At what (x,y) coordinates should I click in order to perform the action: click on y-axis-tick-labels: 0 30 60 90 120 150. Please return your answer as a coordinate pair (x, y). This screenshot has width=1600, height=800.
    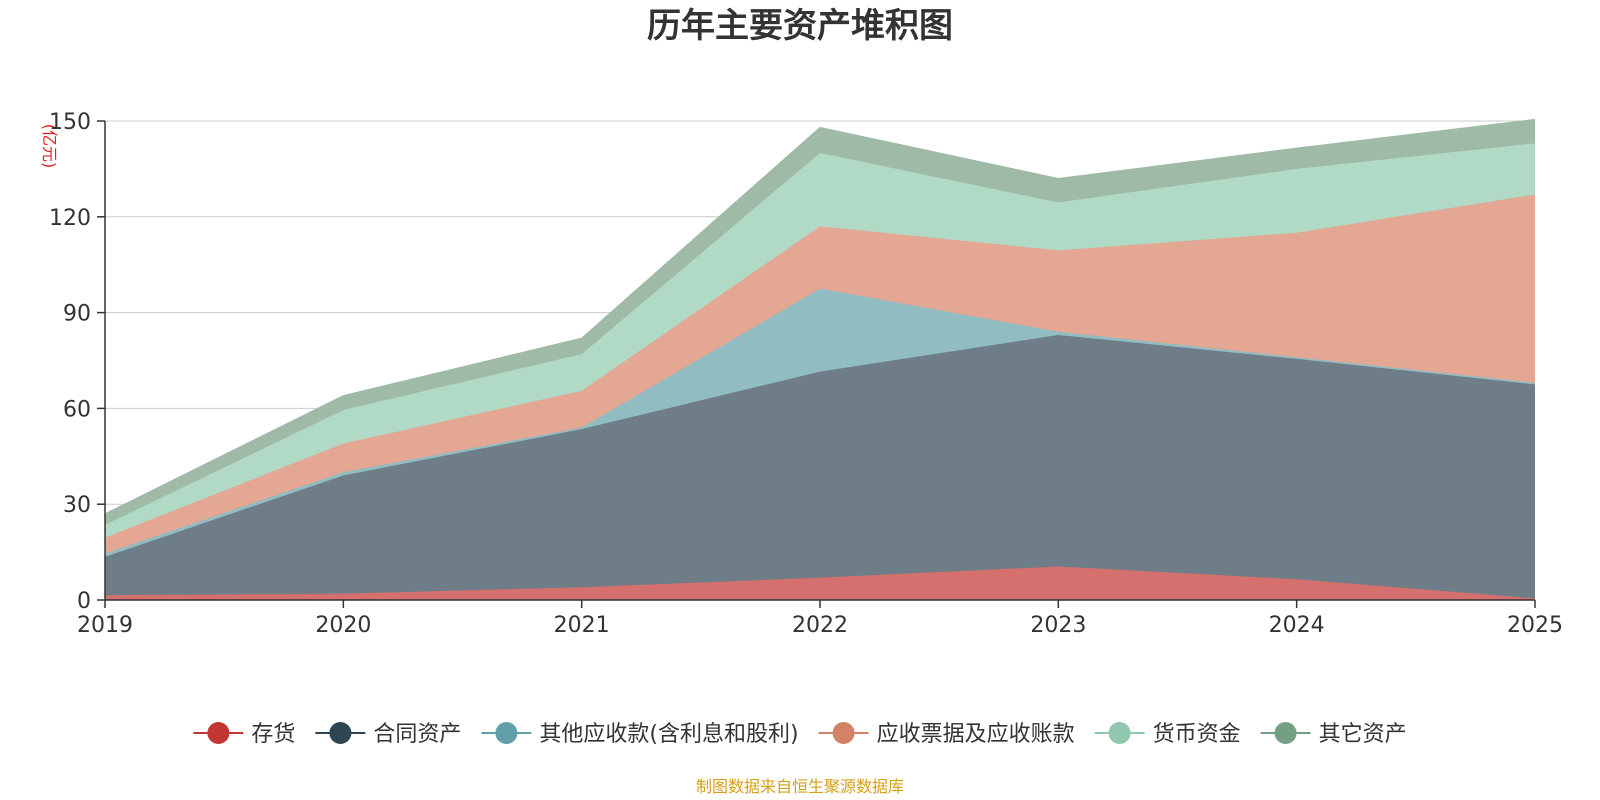
    Looking at the image, I should click on (70, 362).